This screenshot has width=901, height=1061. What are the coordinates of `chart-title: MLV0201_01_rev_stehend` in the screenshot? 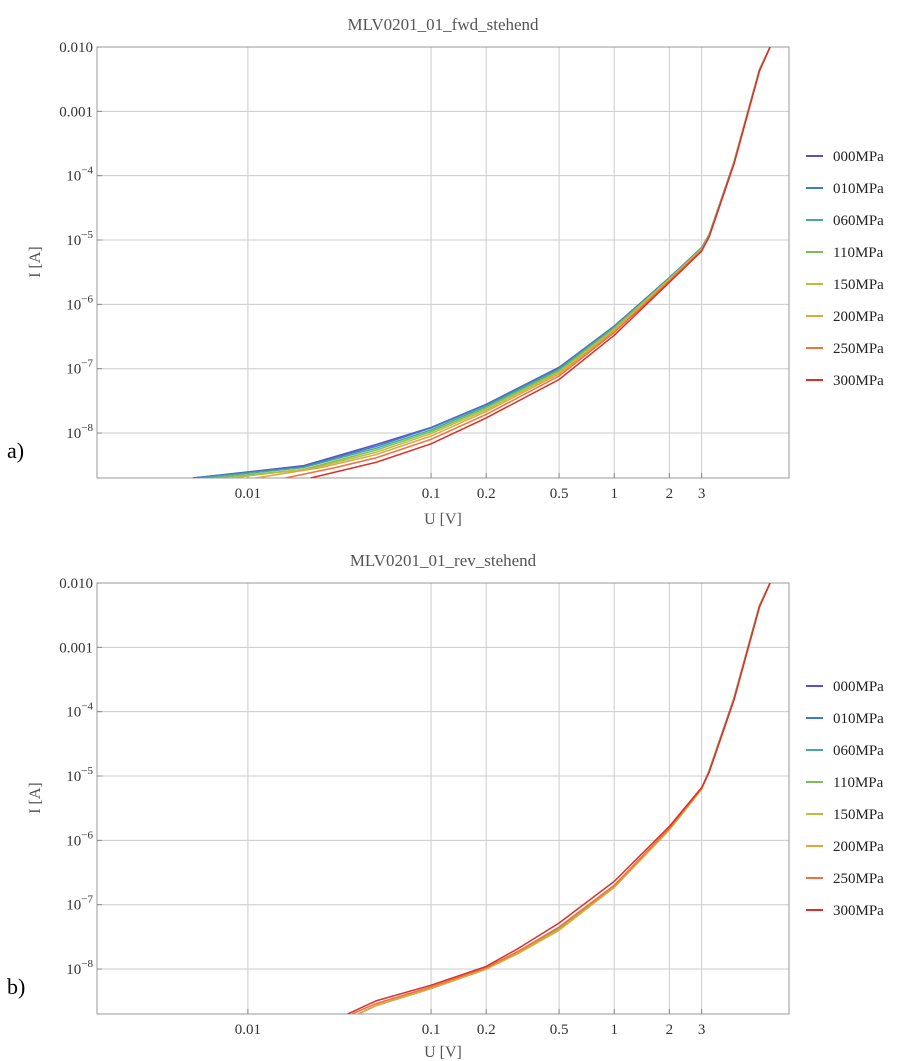 It's located at (443, 560).